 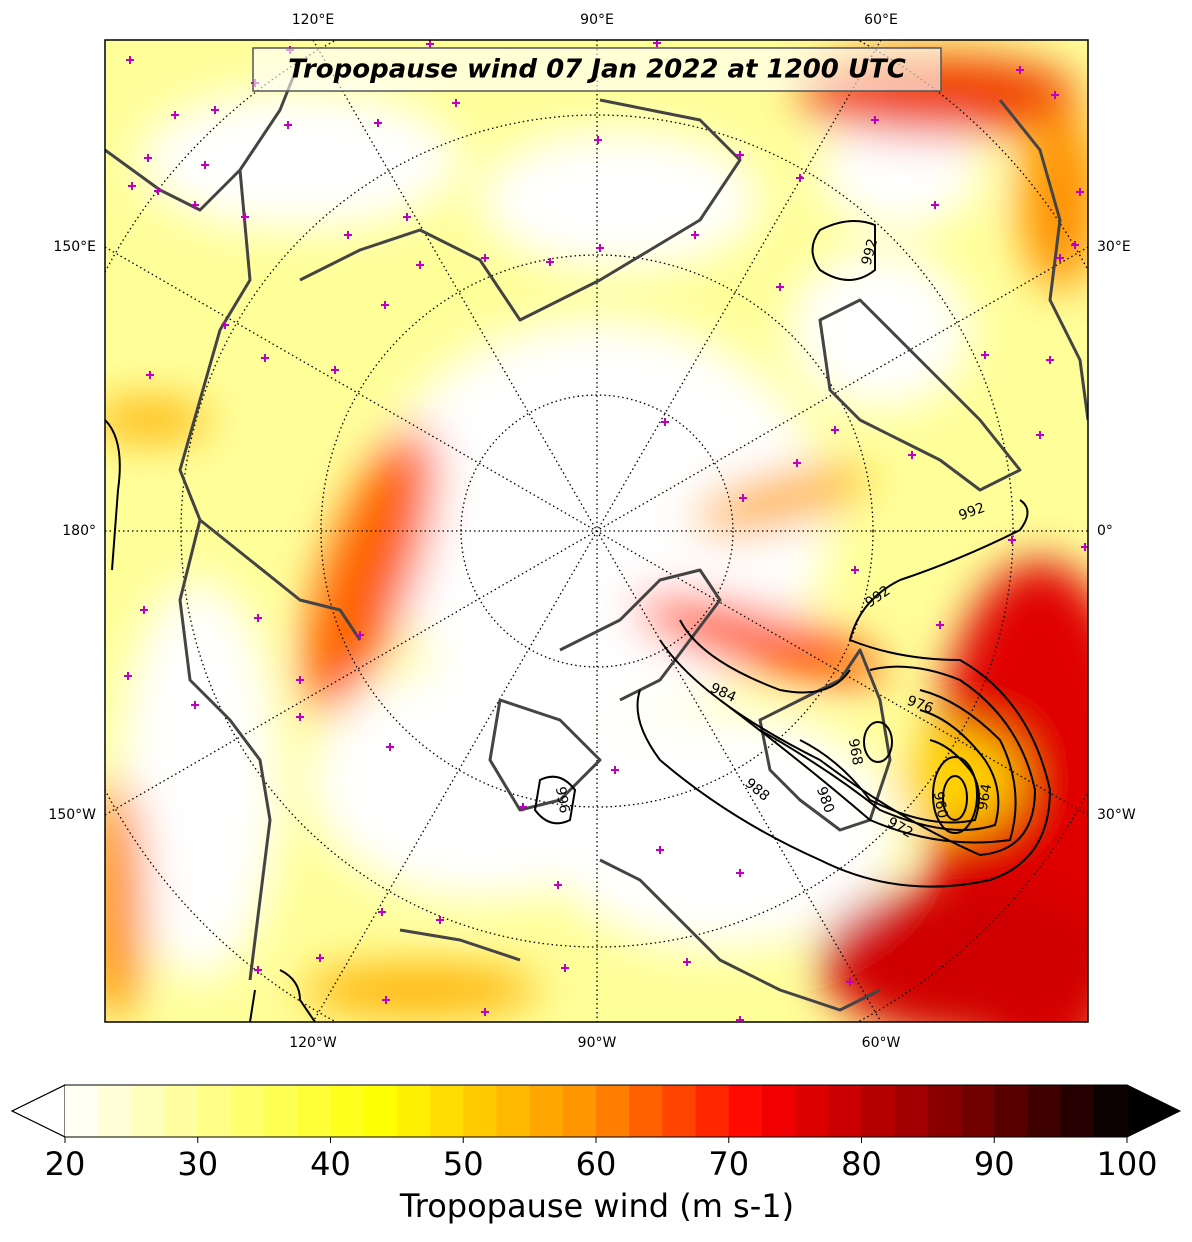 I want to click on colorbar-tick-label: 60, so click(x=596, y=1164).